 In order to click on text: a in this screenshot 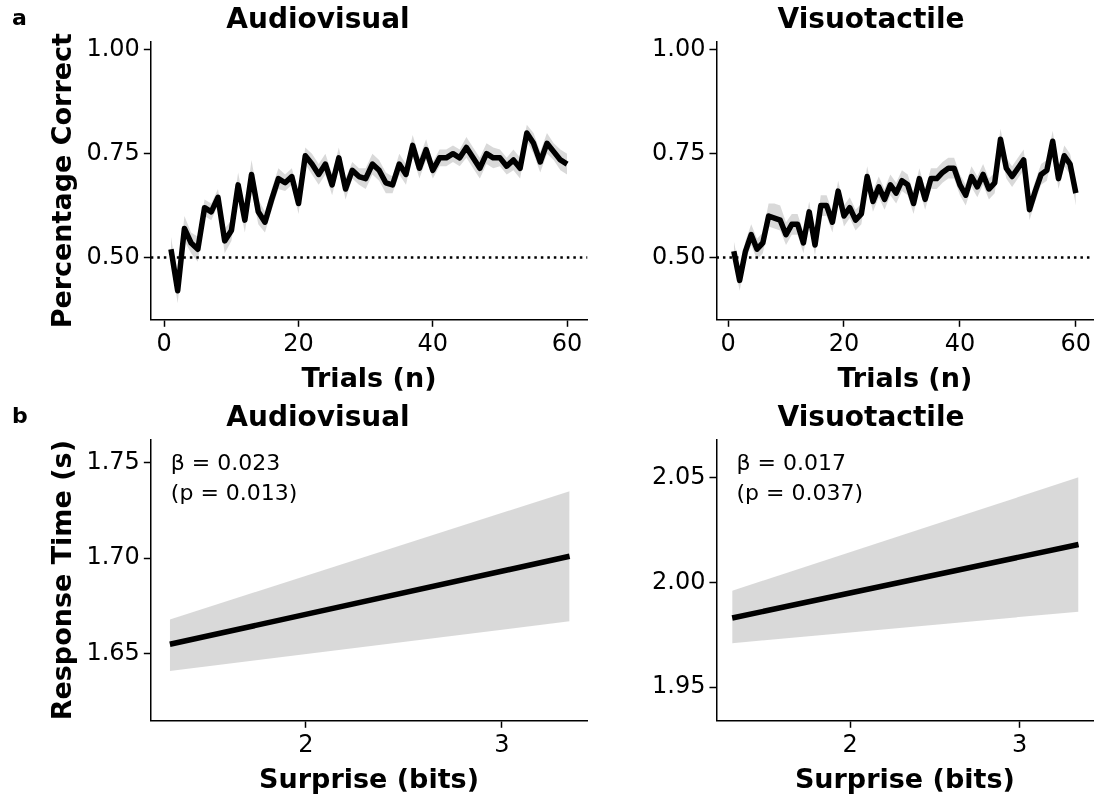, I will do `click(19, 17)`.